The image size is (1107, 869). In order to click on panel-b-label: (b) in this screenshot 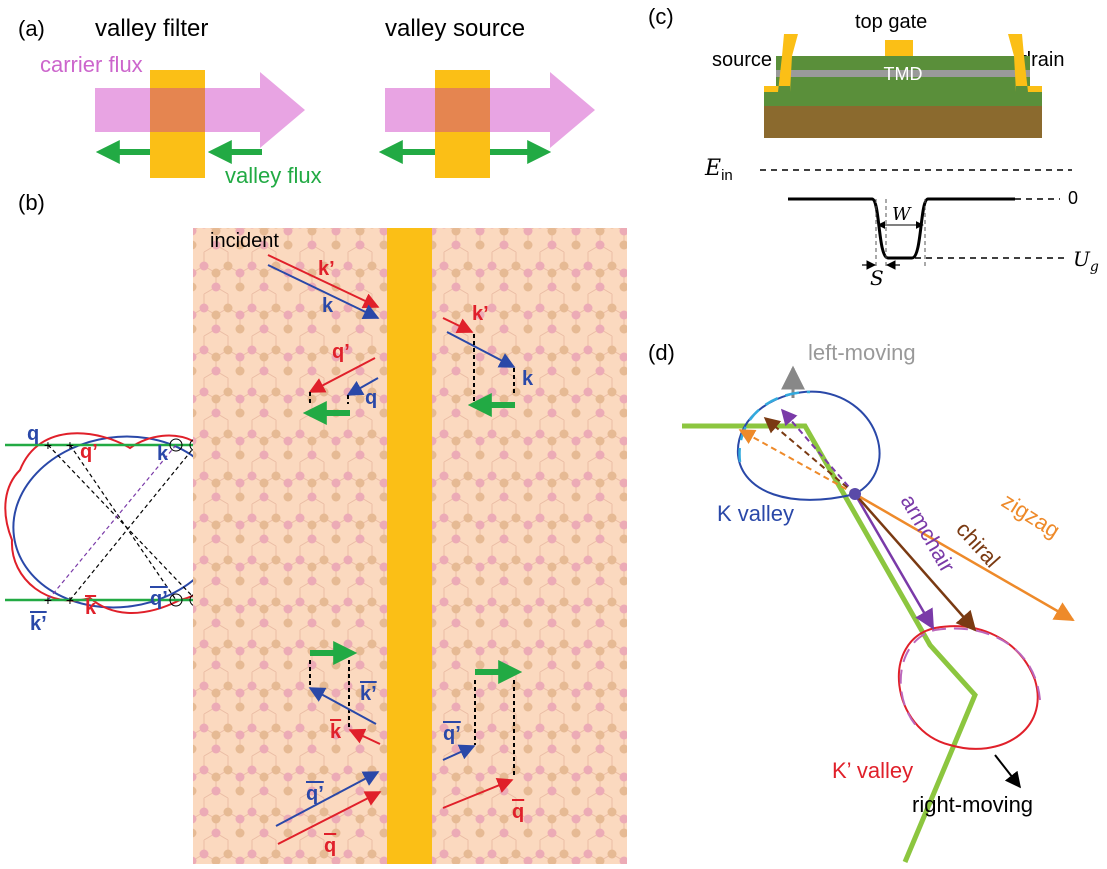, I will do `click(31, 202)`.